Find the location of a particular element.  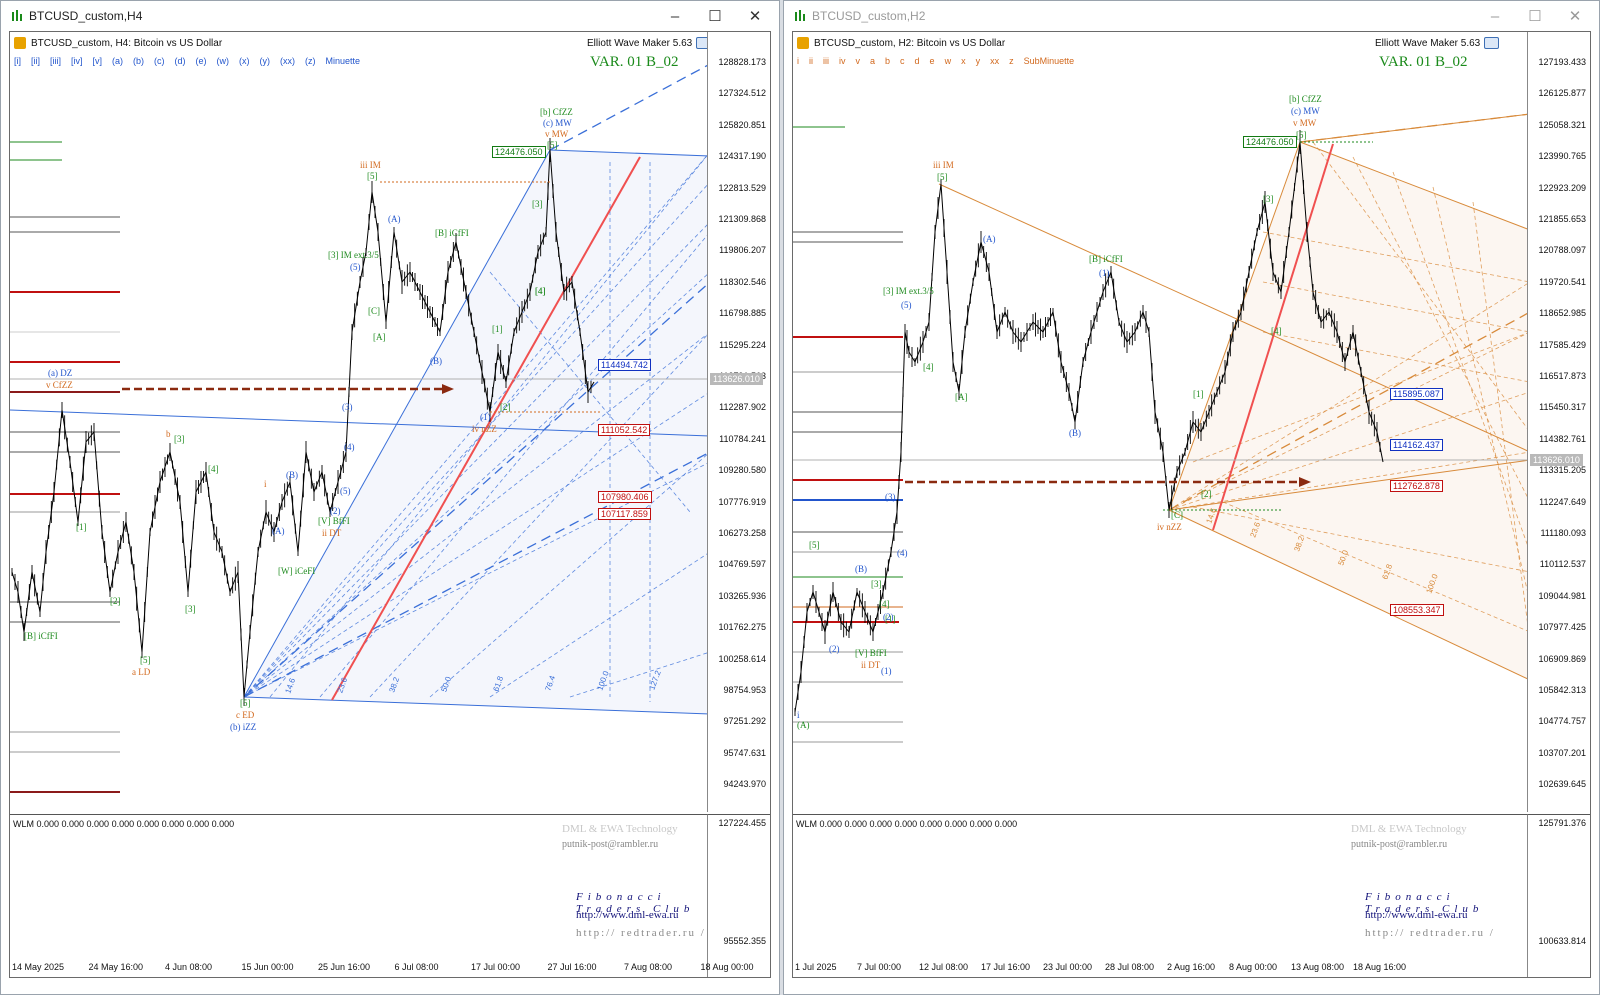

degree-11: x is located at coordinates (963, 61).